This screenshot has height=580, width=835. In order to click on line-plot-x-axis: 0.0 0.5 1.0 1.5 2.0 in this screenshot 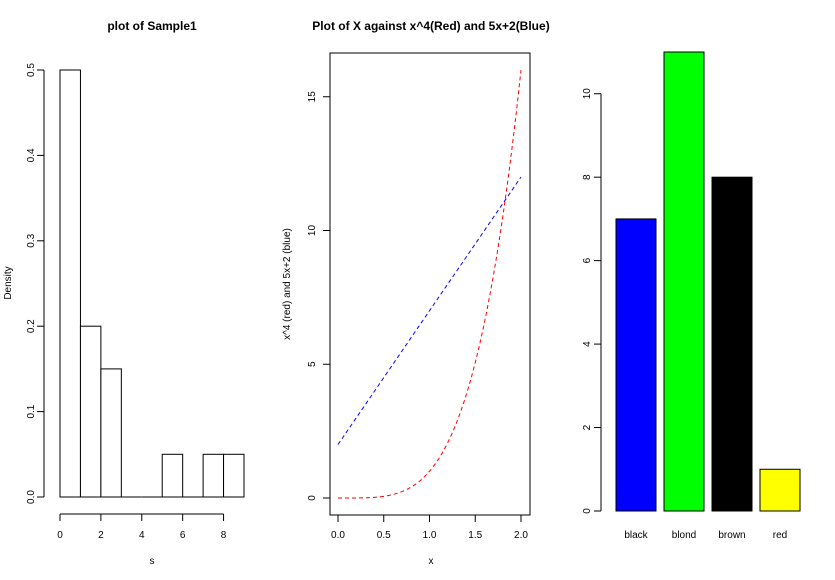, I will do `click(429, 527)`.